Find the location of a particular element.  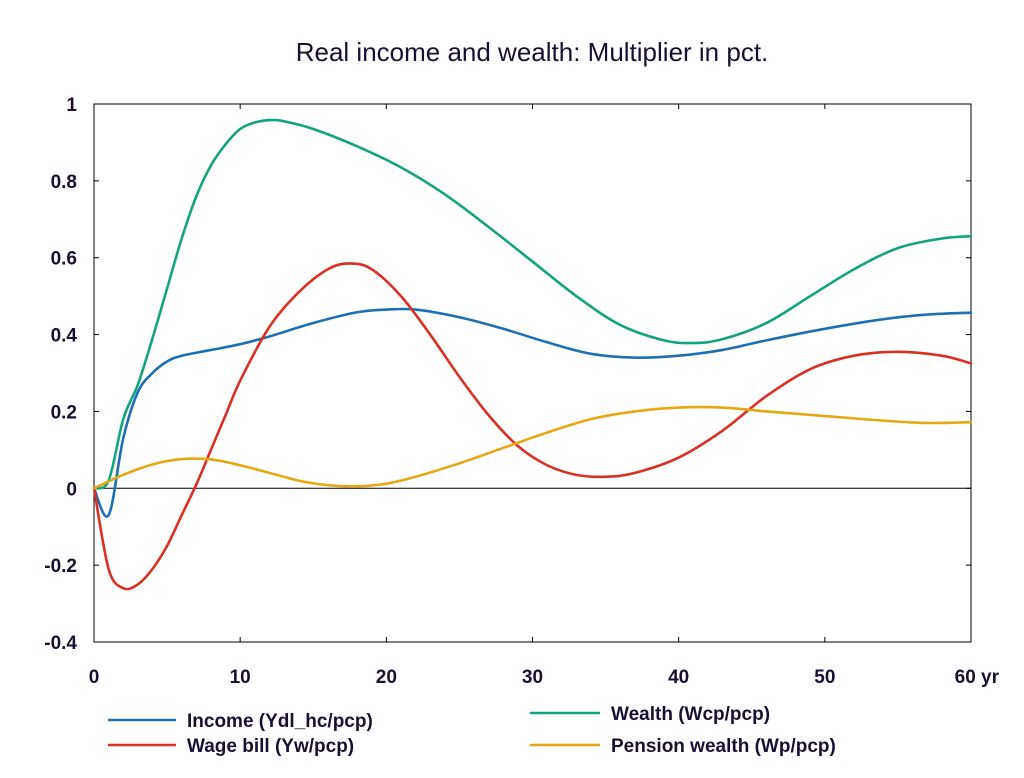

legend-label-wealth: Wealth (Wcp/pcp) is located at coordinates (690, 714).